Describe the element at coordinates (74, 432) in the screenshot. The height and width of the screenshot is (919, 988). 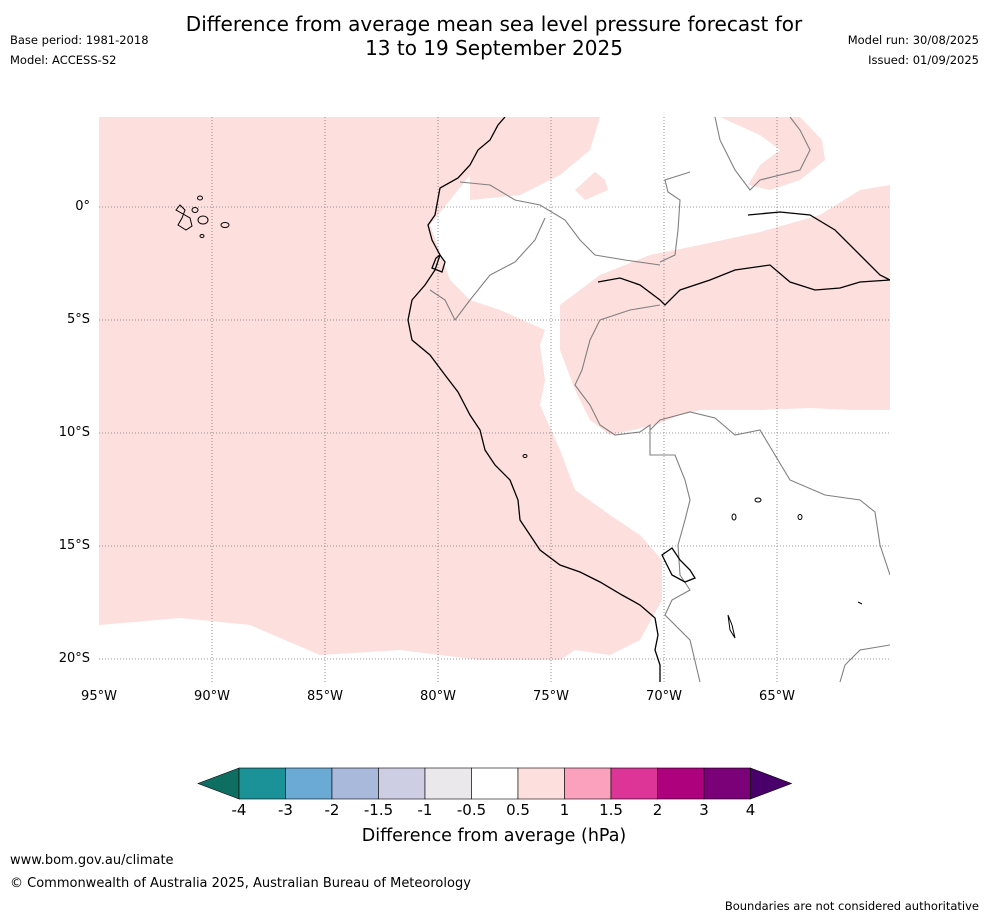
I see `lat-label-10s: 10°S` at that location.